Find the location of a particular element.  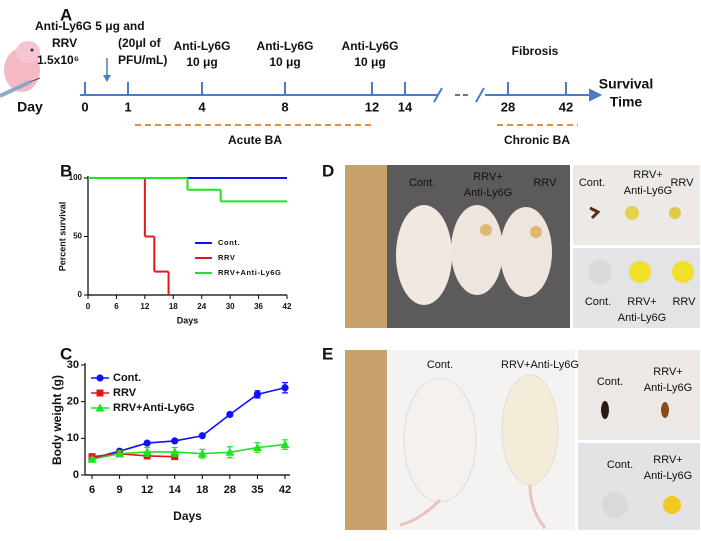

panel-label: B is located at coordinates (66, 170).